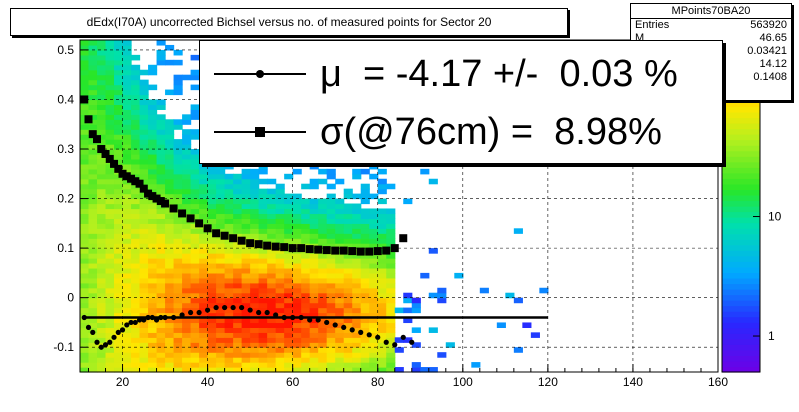 The width and height of the screenshot is (799, 412). What do you see at coordinates (395, 345) in the screenshot?
I see `mu-point` at bounding box center [395, 345].